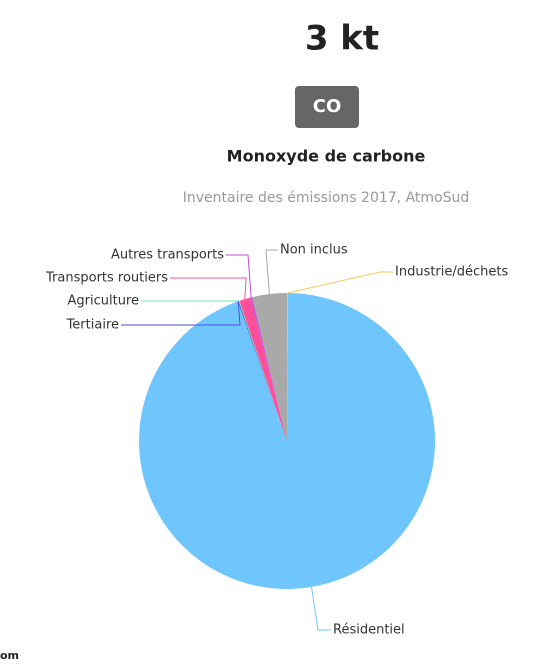 Image resolution: width=535 pixels, height=672 pixels. I want to click on total-value: 3 kt, so click(342, 39).